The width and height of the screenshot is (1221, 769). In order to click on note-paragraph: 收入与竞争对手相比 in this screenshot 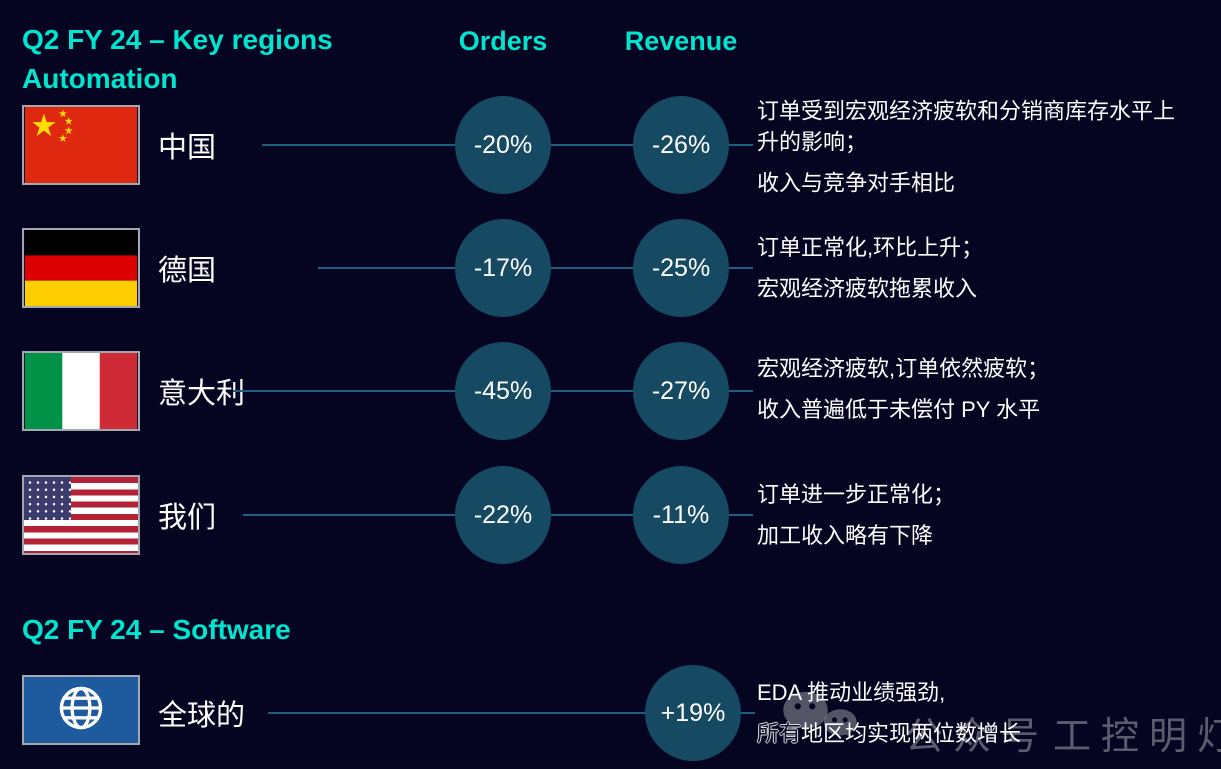, I will do `click(856, 183)`.